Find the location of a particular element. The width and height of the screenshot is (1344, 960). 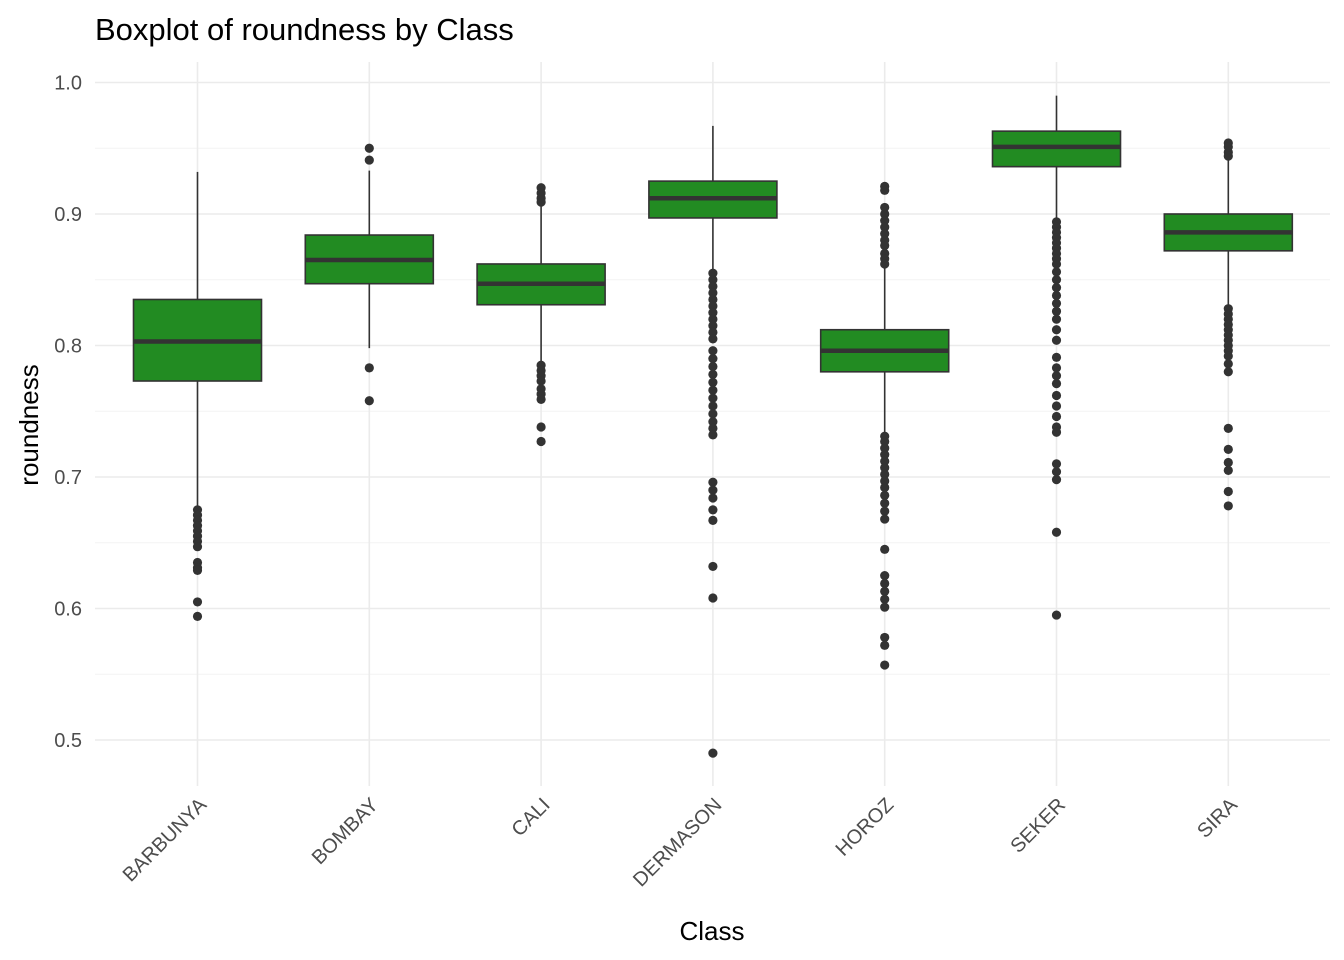

y-tick-label: 1.0 is located at coordinates (68, 84).